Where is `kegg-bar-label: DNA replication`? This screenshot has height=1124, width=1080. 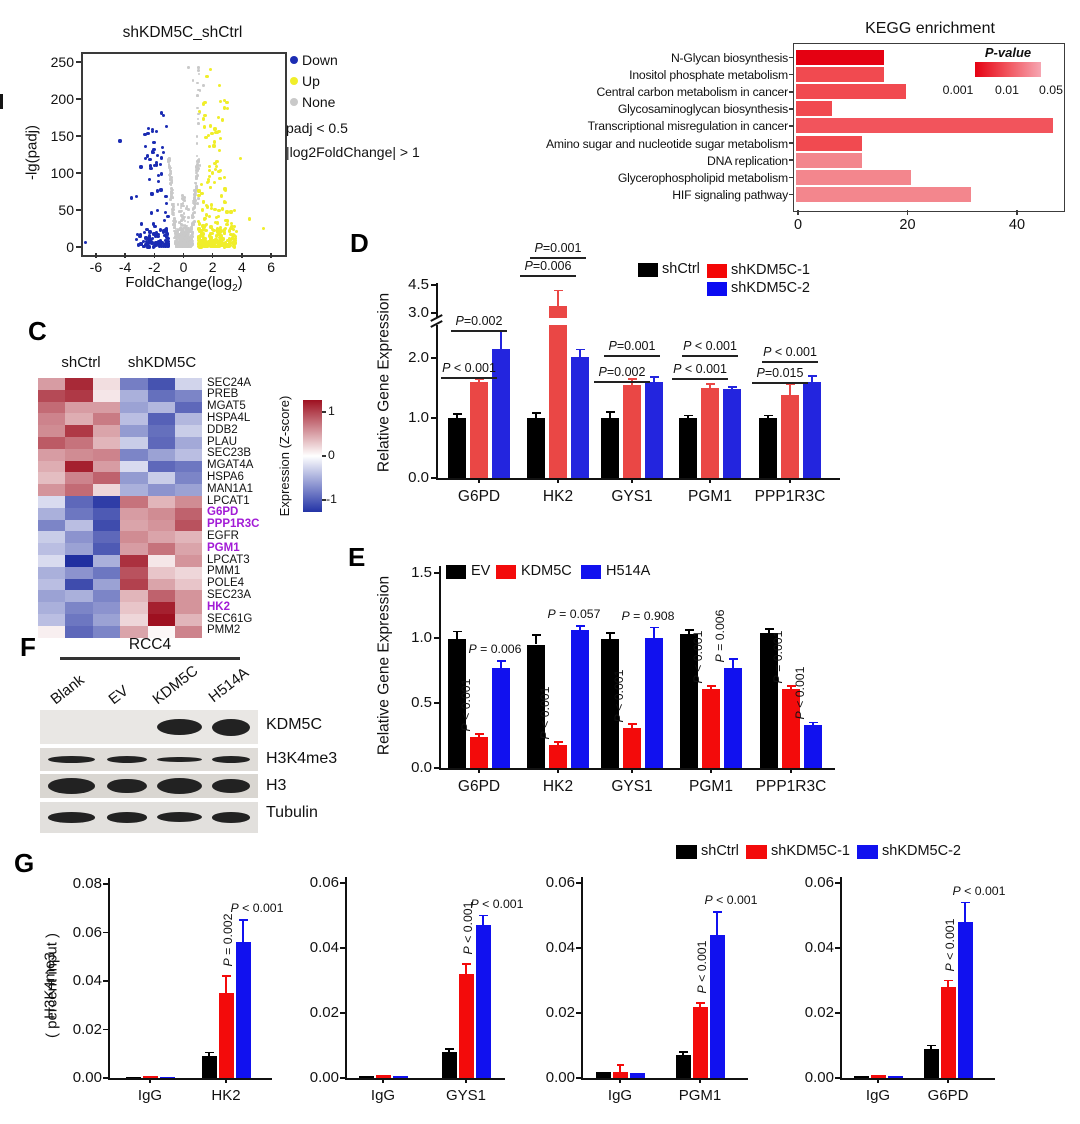 kegg-bar-label: DNA replication is located at coordinates (747, 160).